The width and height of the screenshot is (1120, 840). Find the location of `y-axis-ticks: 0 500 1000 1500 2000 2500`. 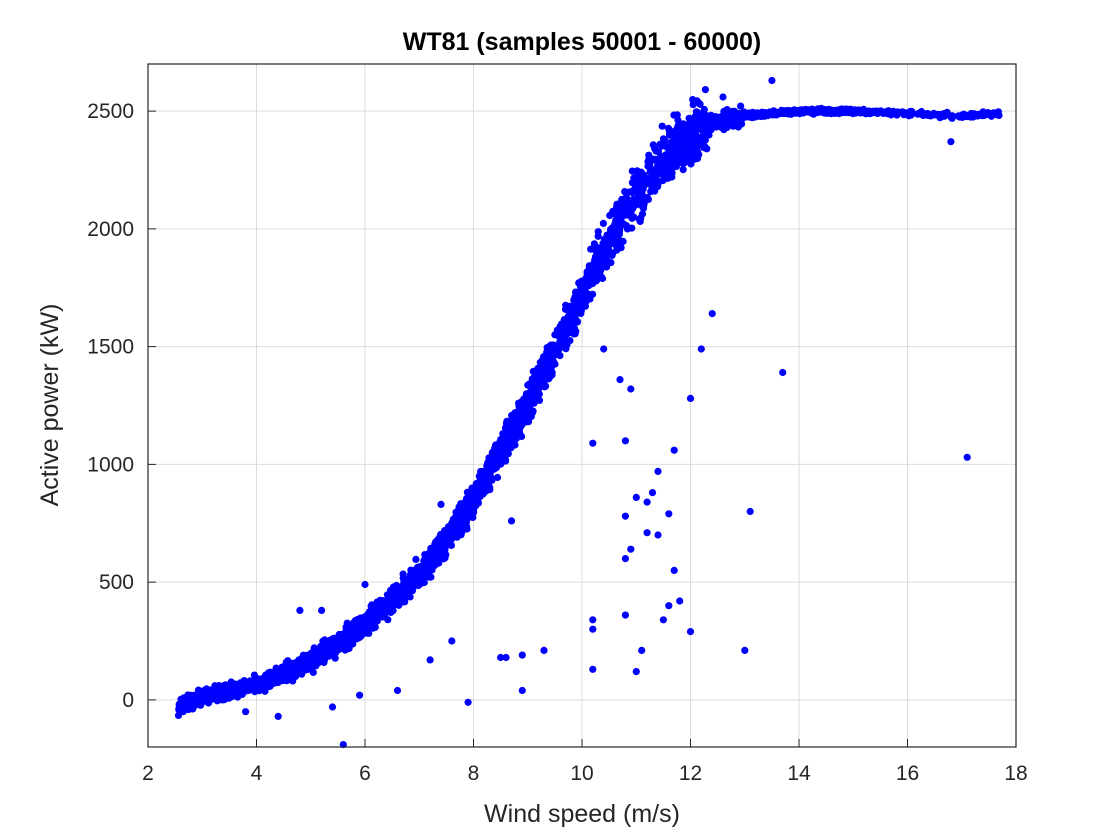

y-axis-ticks: 0 500 1000 1500 2000 2500 is located at coordinates (121, 406).